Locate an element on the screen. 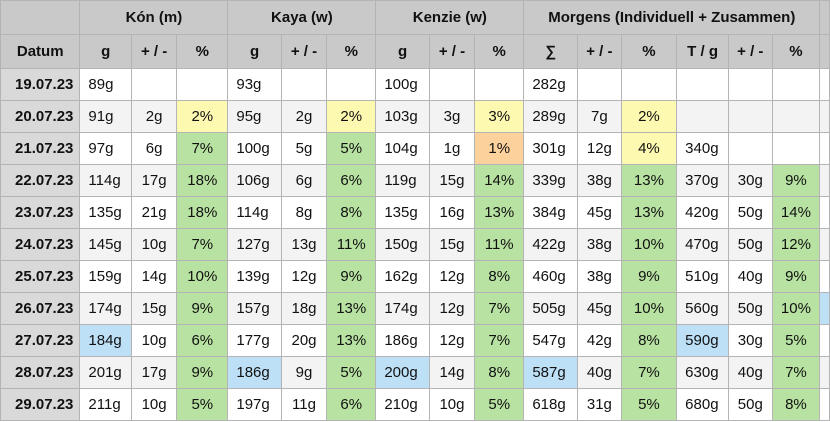 The height and width of the screenshot is (422, 830). data-cell: 339g is located at coordinates (551, 180).